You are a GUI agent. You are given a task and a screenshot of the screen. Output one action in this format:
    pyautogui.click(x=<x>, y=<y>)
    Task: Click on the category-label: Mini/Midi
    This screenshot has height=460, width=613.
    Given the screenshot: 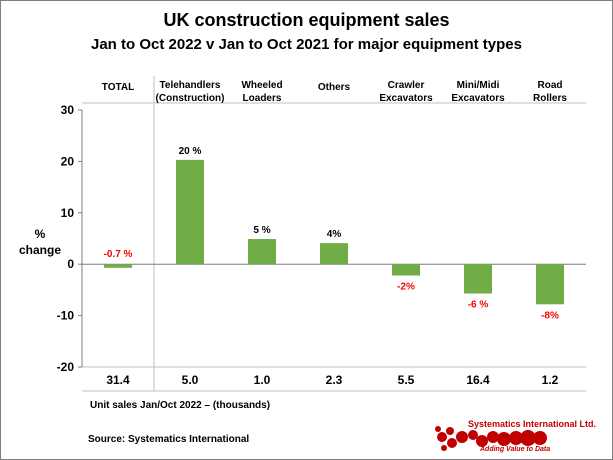 What is the action you would take?
    pyautogui.click(x=478, y=85)
    